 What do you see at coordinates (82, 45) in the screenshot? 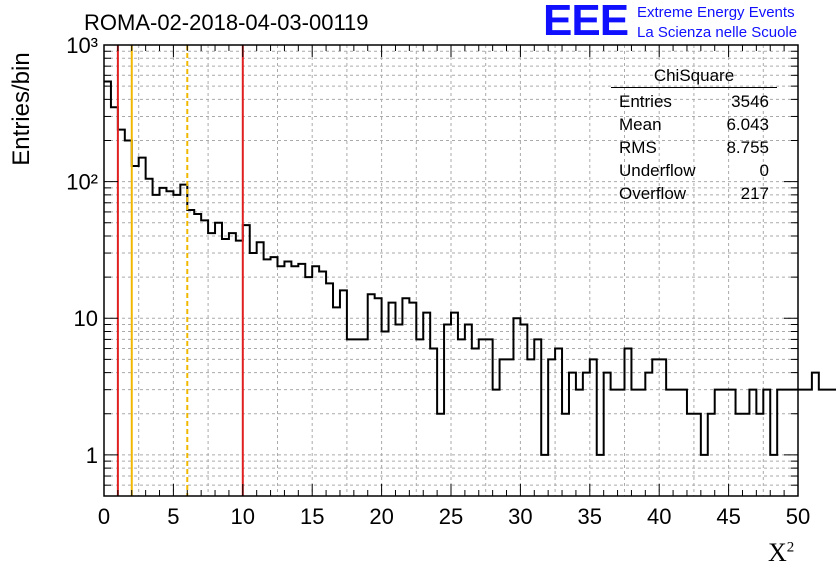
I see `y-tick-label: 10³` at bounding box center [82, 45].